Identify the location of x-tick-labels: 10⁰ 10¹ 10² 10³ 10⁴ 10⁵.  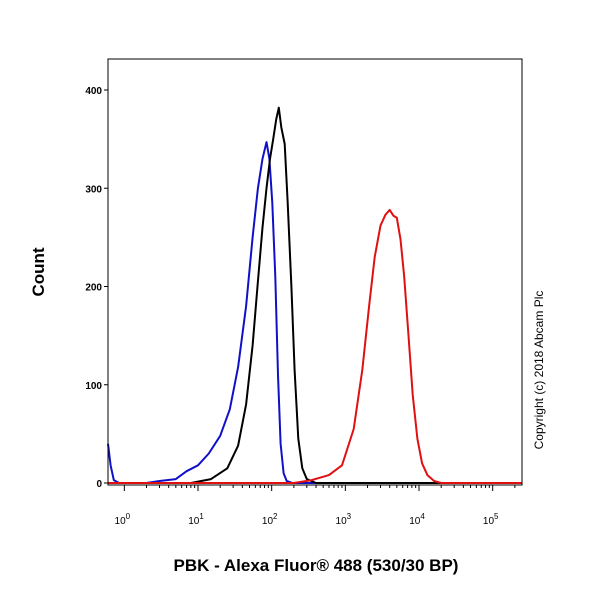
(307, 519).